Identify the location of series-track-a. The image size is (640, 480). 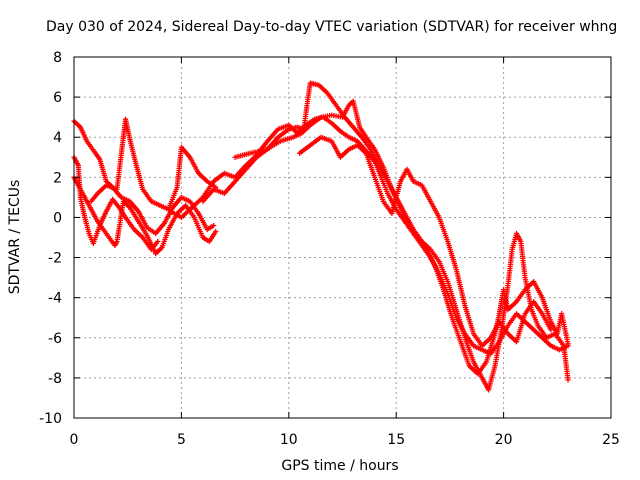
(144, 177).